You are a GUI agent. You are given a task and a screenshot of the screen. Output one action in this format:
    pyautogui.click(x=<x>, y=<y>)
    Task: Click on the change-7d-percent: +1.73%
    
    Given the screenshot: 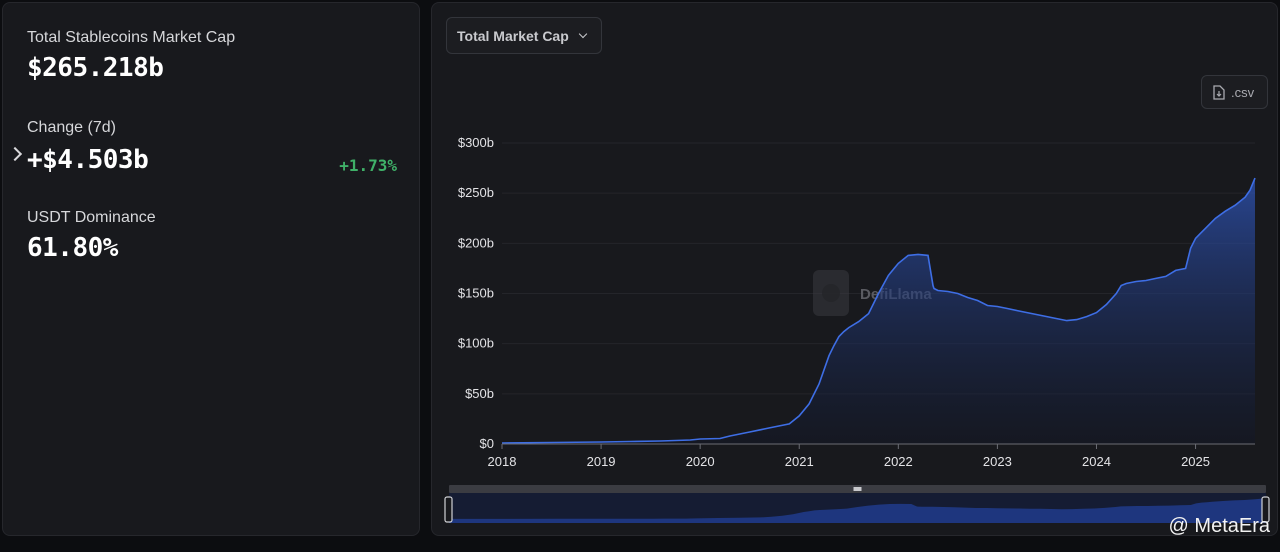 What is the action you would take?
    pyautogui.click(x=368, y=165)
    